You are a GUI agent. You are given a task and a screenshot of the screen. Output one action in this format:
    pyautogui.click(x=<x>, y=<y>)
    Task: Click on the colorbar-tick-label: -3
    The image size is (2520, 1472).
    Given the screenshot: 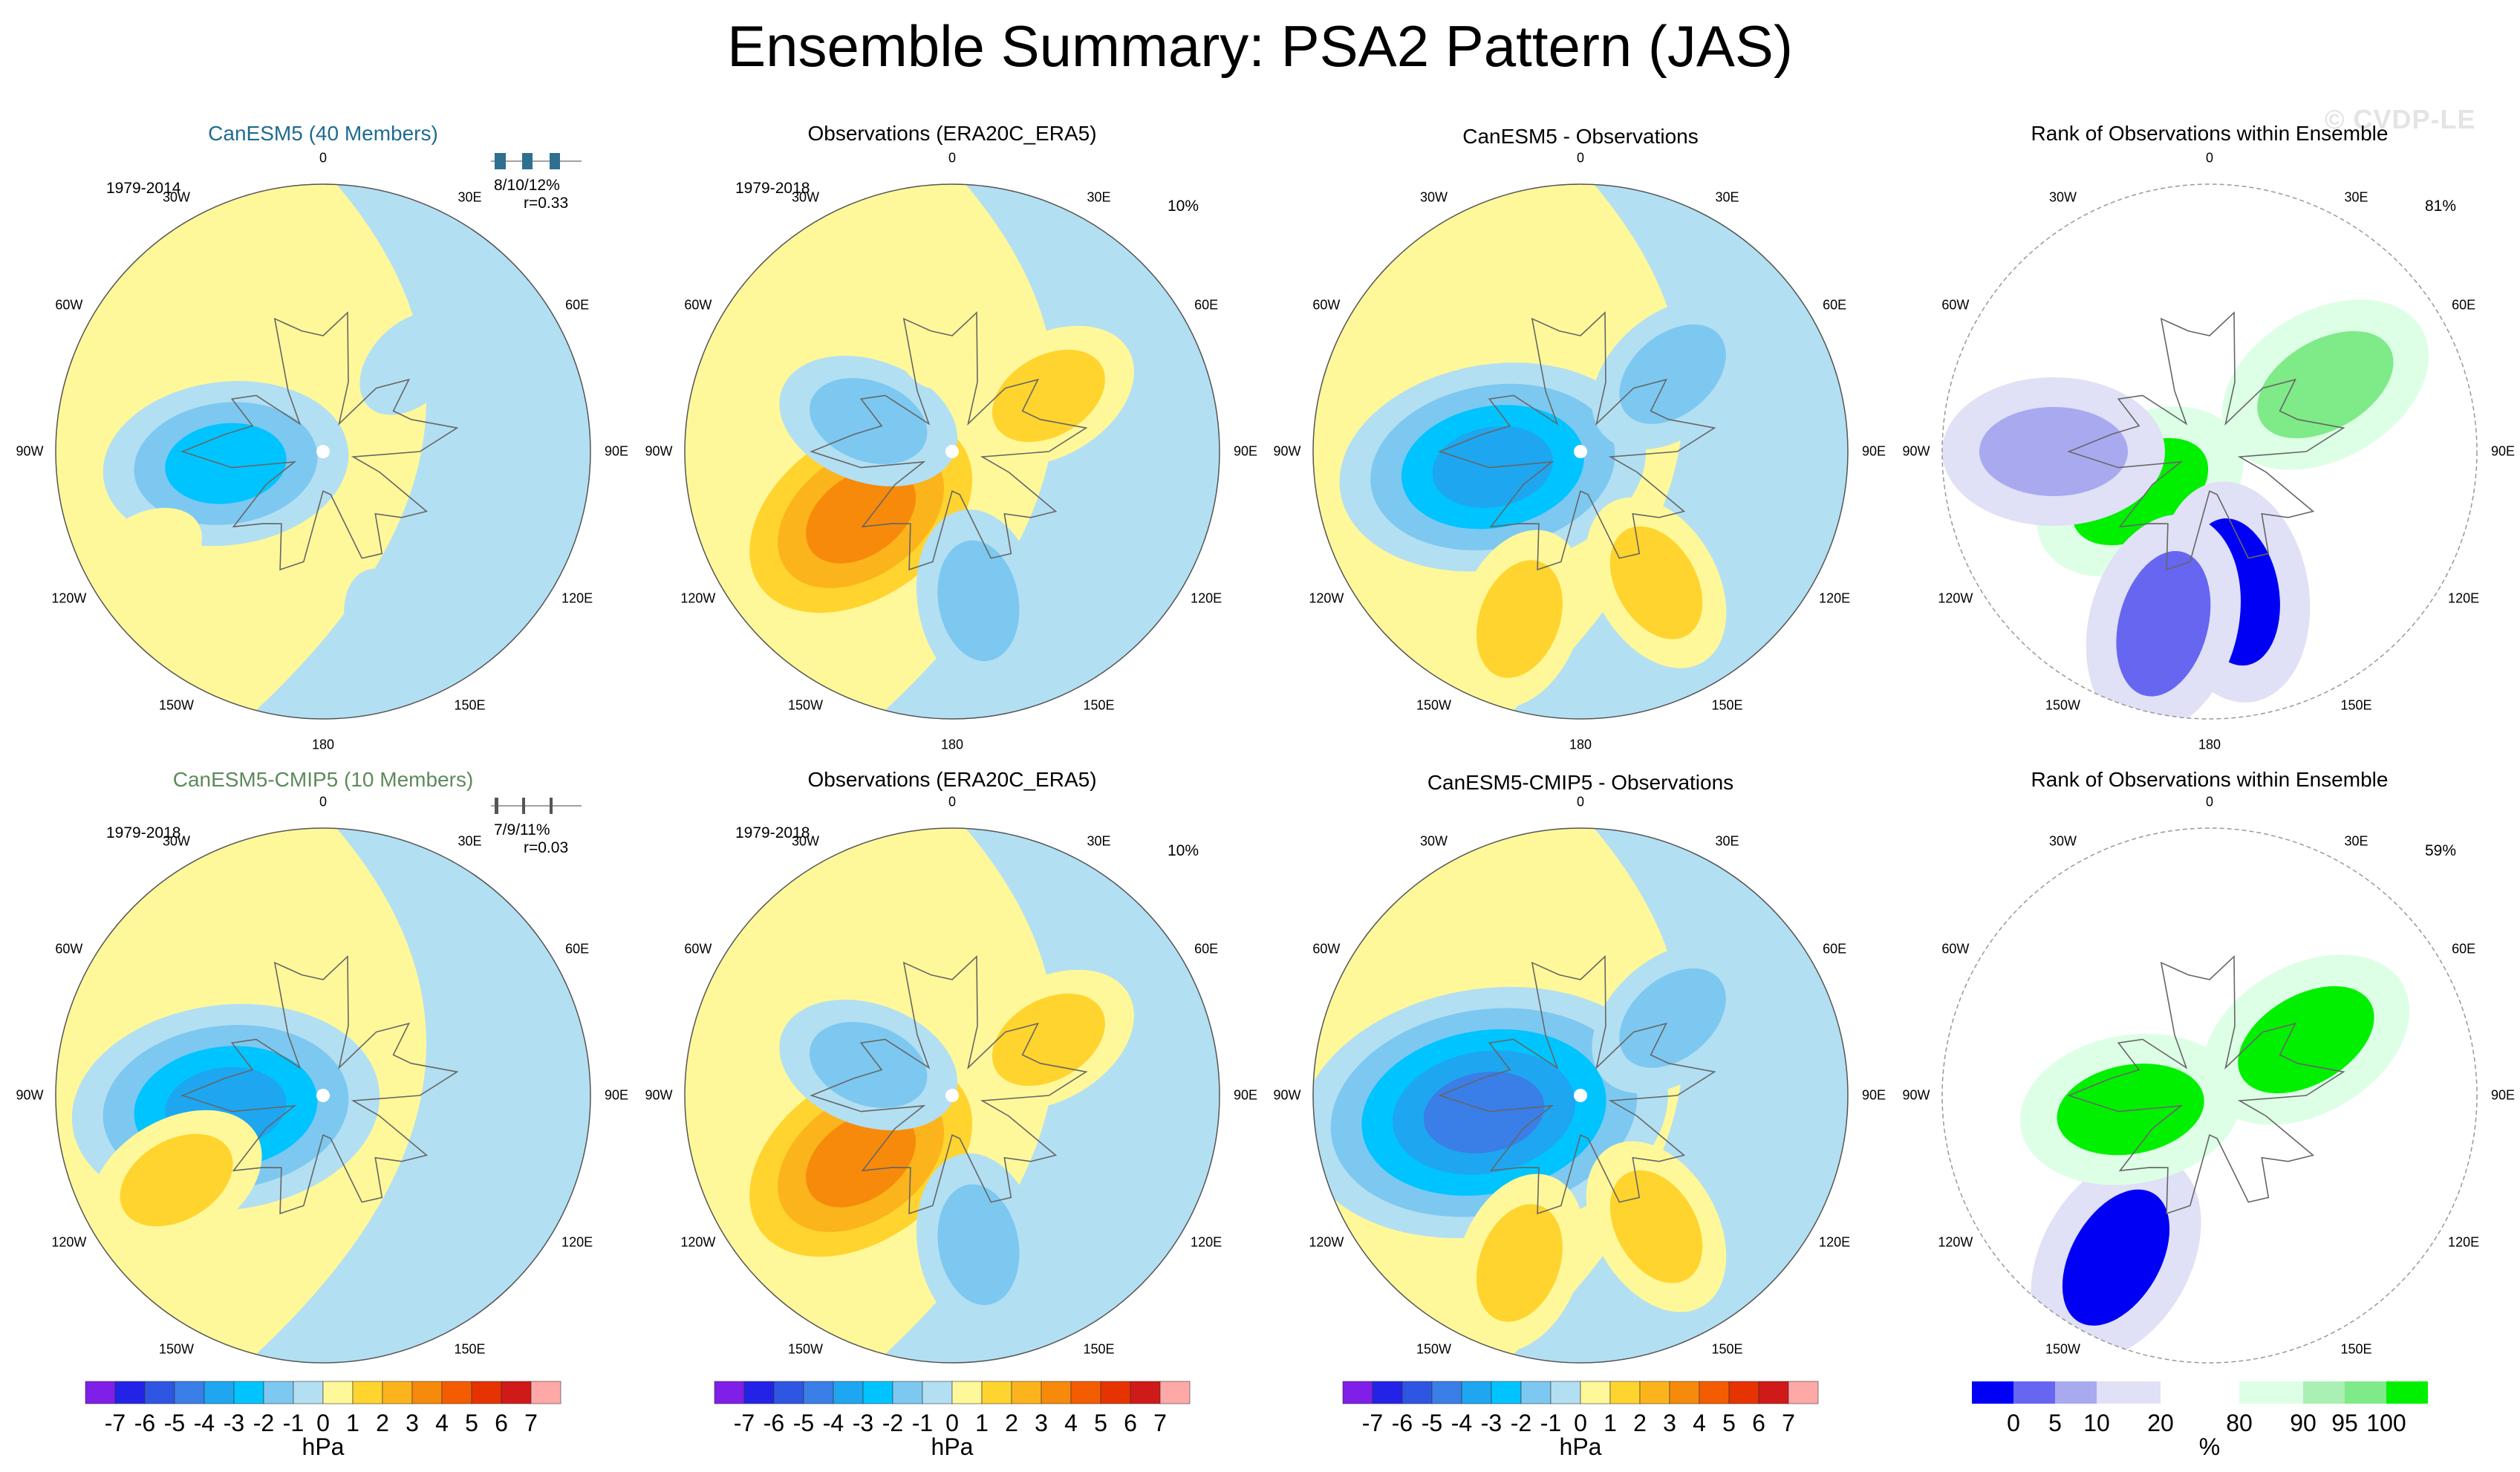 What is the action you would take?
    pyautogui.click(x=234, y=1423)
    